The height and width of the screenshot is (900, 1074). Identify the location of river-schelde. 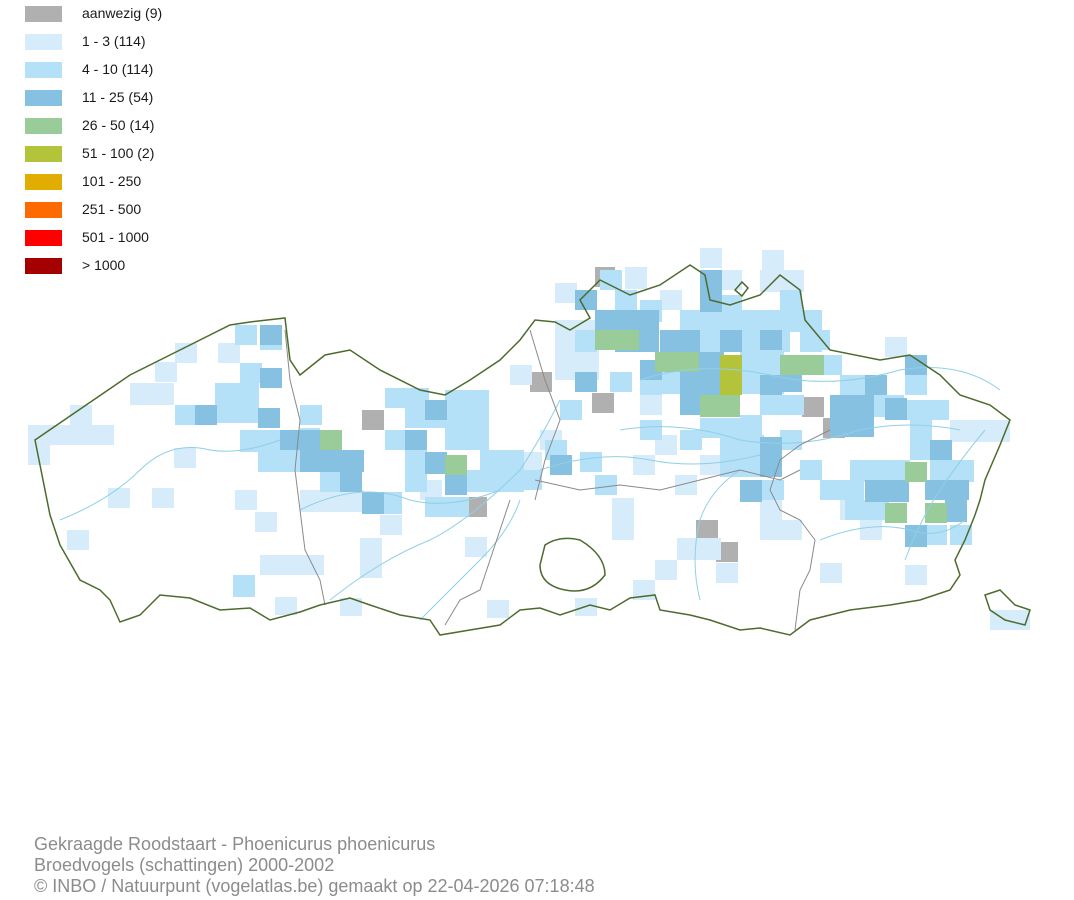
(445, 500).